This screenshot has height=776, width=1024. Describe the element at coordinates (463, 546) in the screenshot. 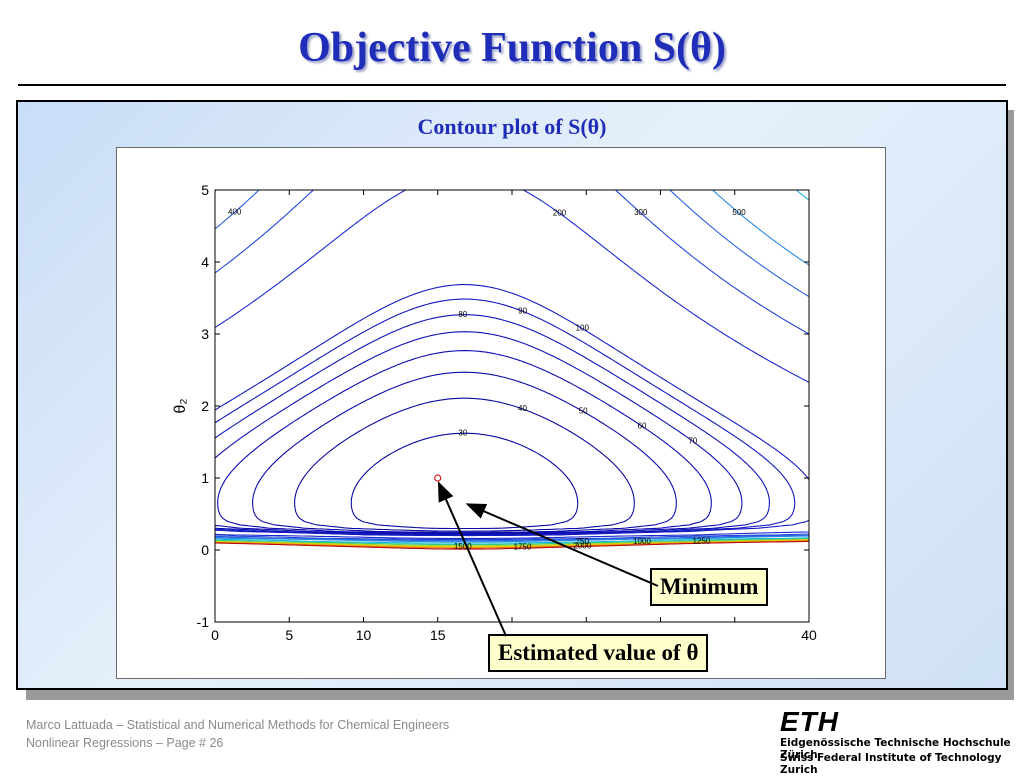

I see `contour-label-1500: 1500` at that location.